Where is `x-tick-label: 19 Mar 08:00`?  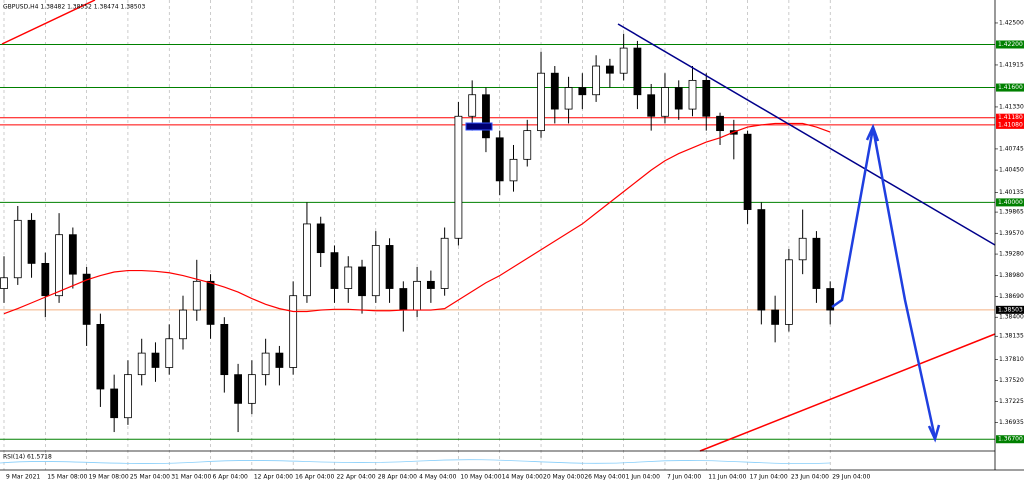
x-tick-label: 19 Mar 08:00 is located at coordinates (109, 477).